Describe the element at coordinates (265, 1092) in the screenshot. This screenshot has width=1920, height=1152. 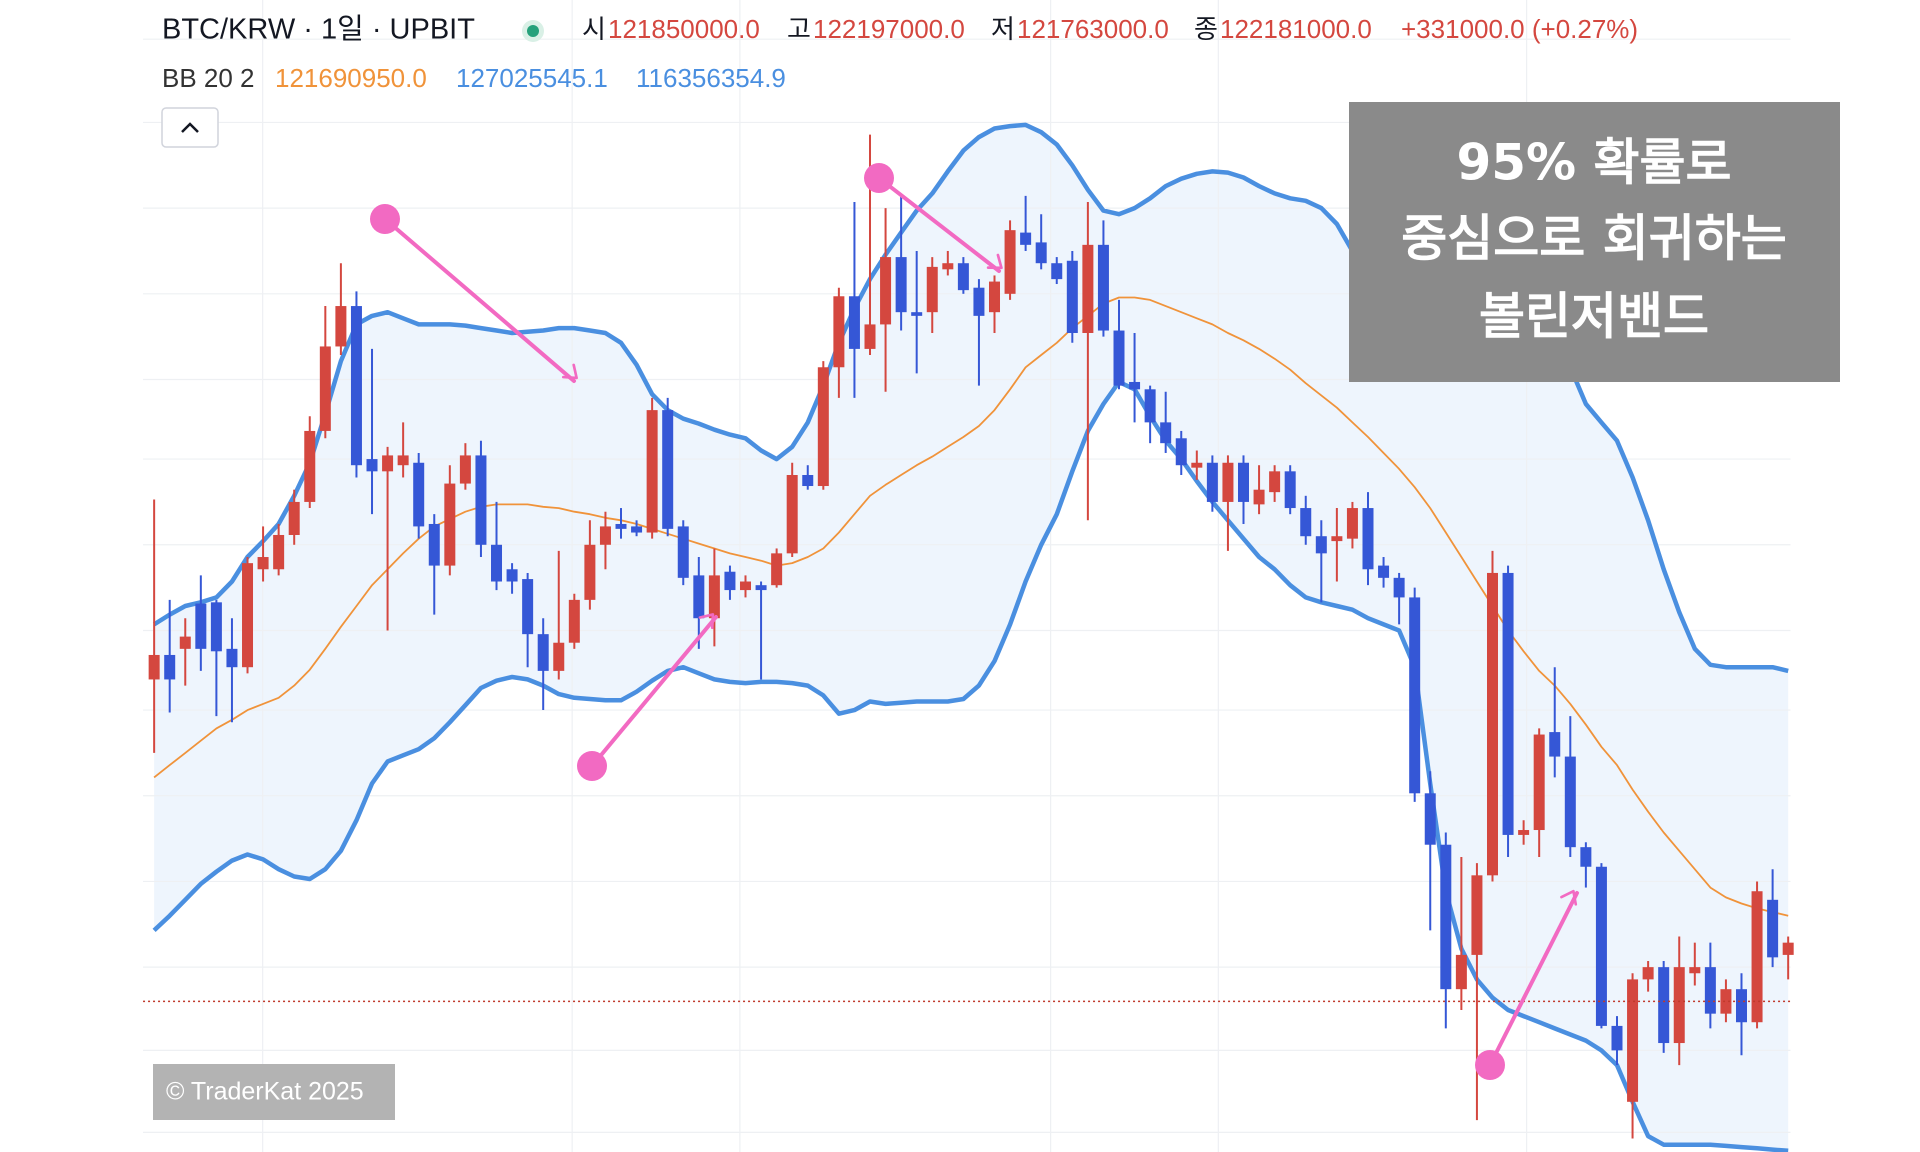
I see `watermark: © TraderKat 2025` at that location.